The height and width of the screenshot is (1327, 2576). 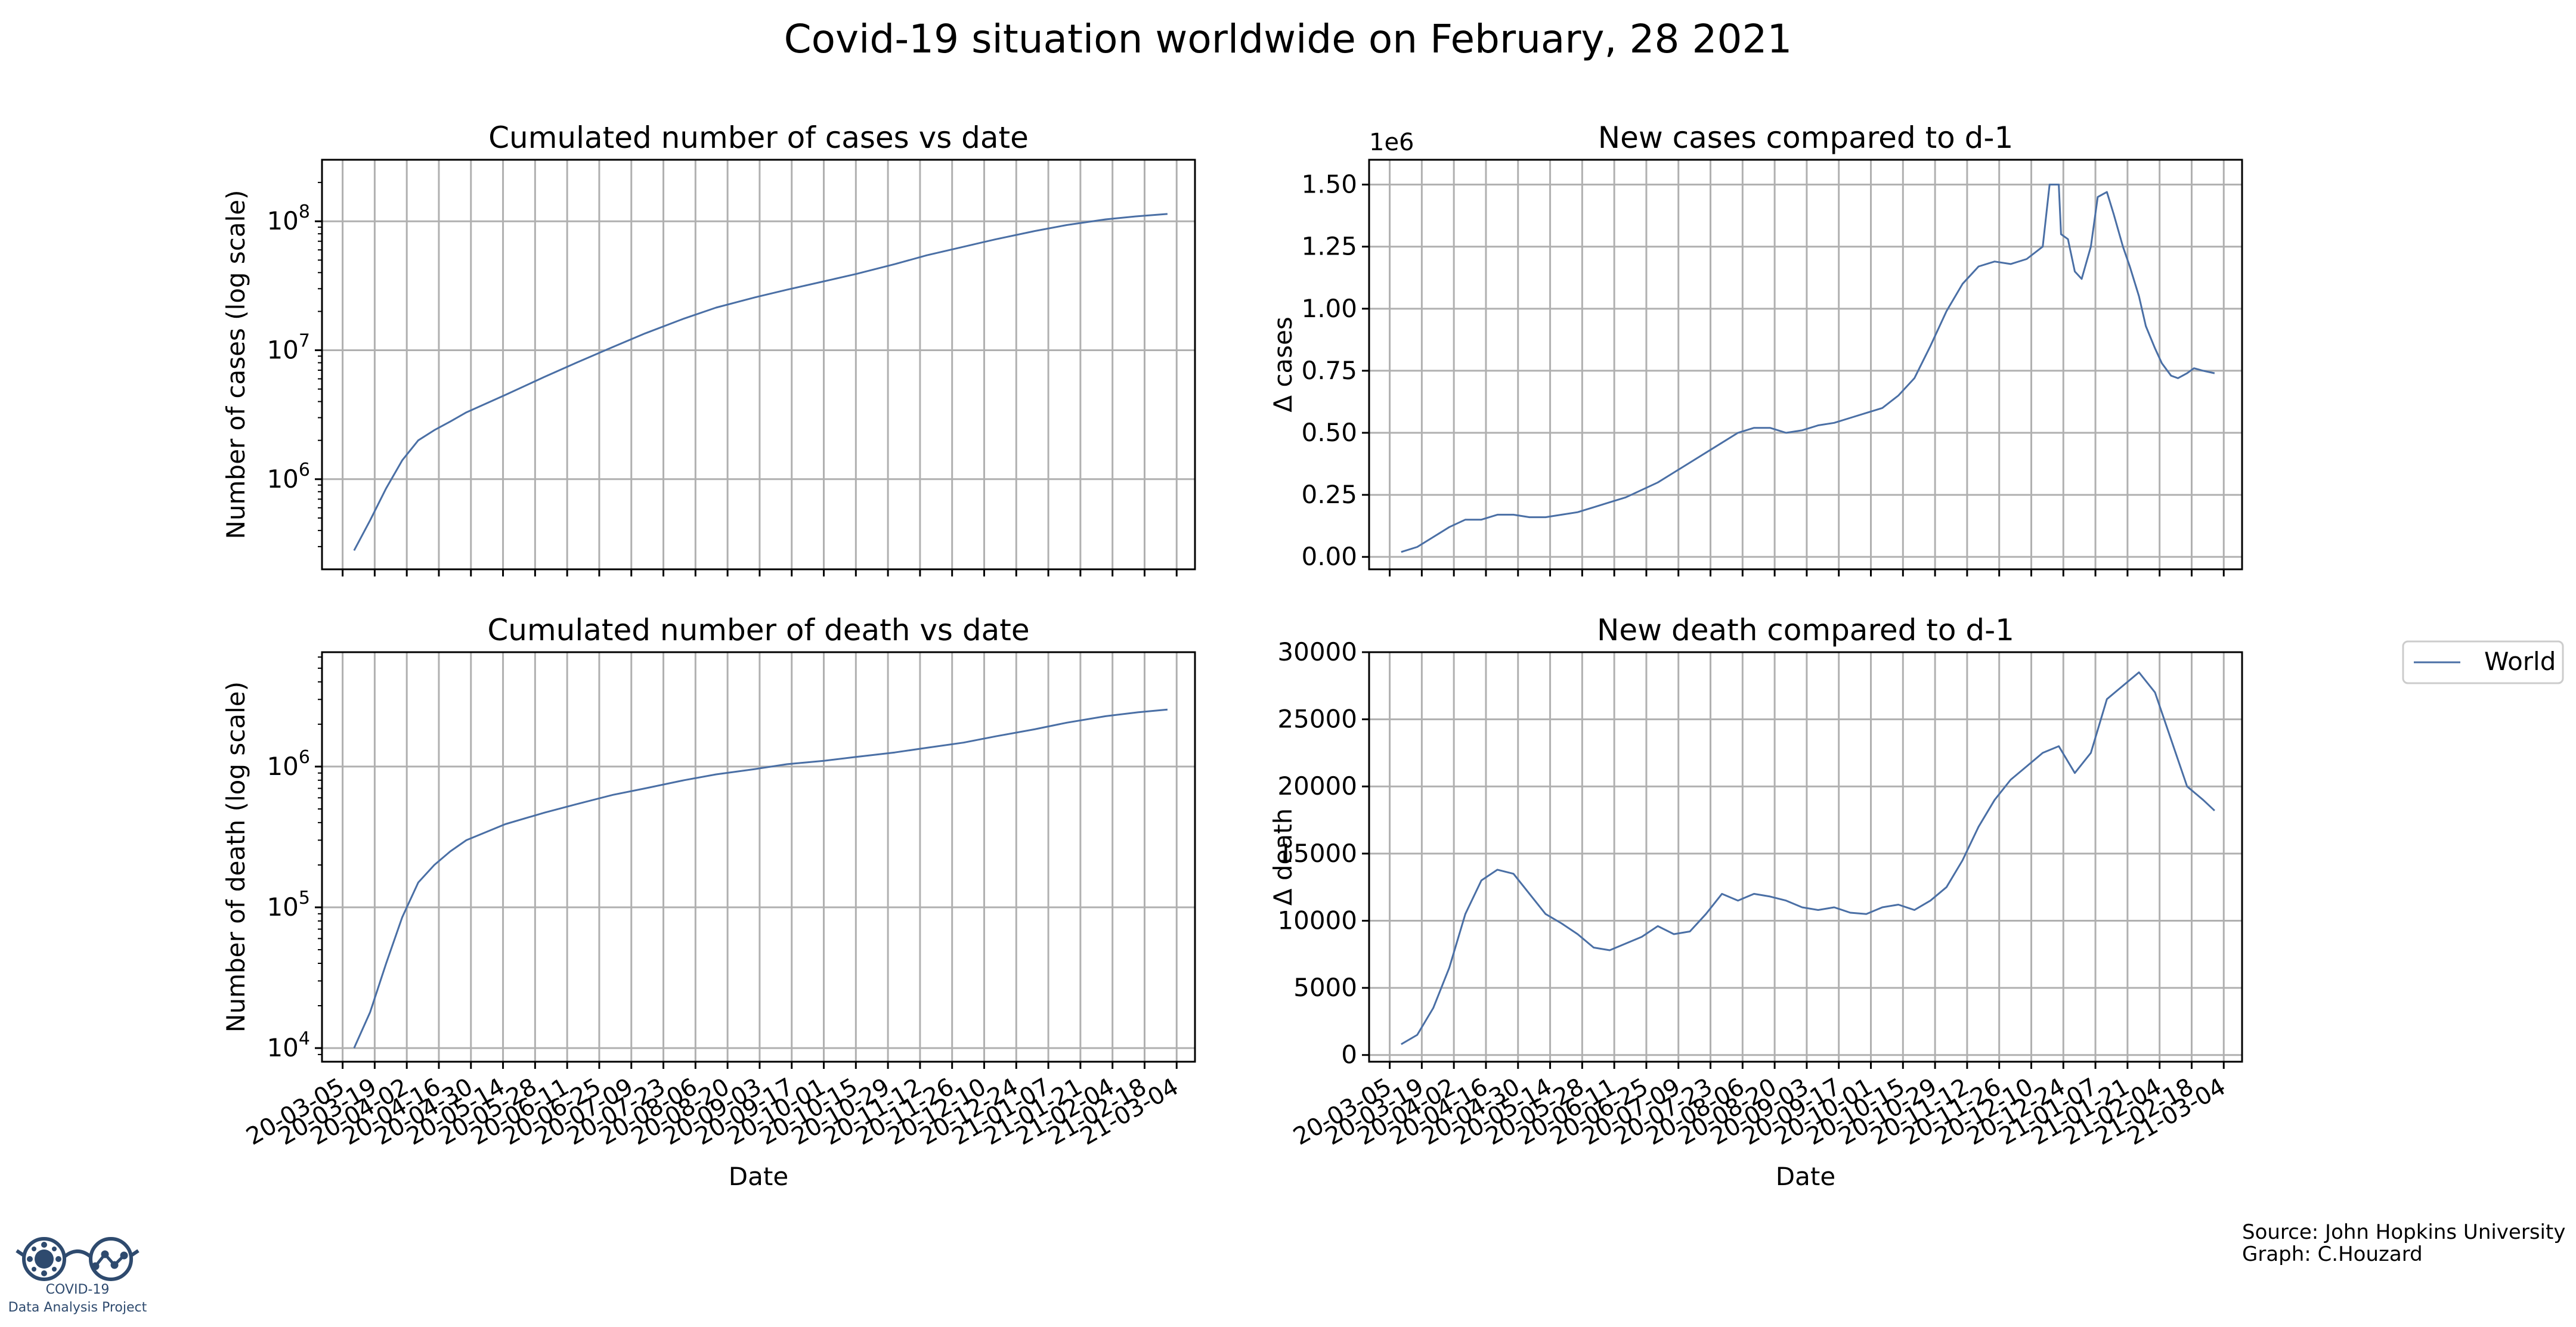 I want to click on y-tick-label: 0.25, so click(x=1329, y=495).